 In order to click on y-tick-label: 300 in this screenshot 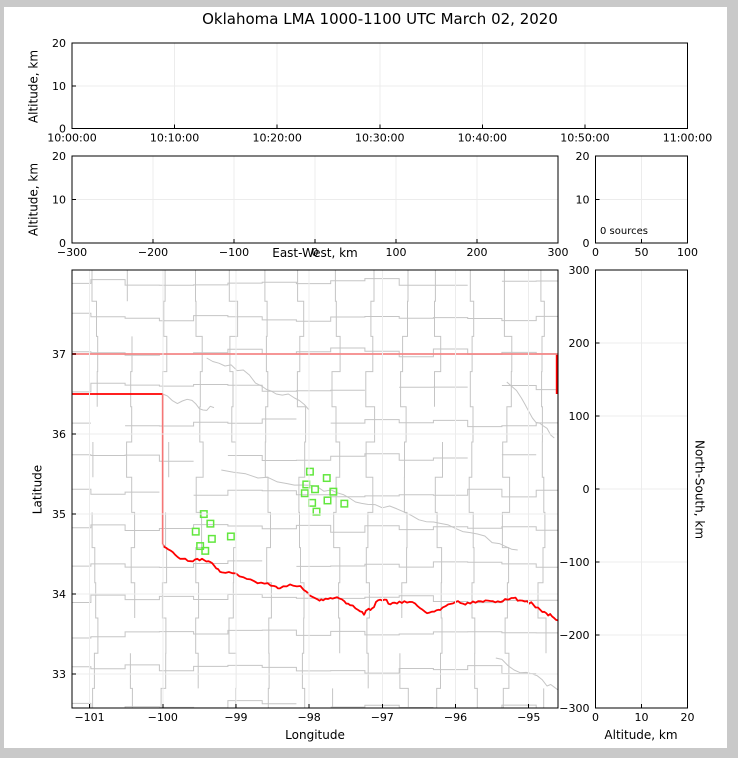, I will do `click(579, 270)`.